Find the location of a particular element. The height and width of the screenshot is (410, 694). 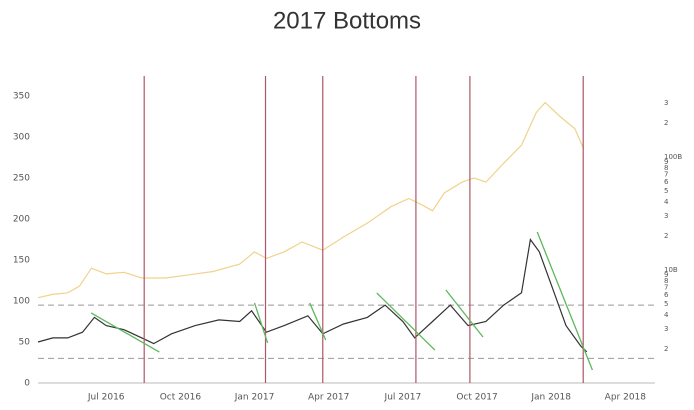

y2-tick-label: 100B is located at coordinates (673, 157).